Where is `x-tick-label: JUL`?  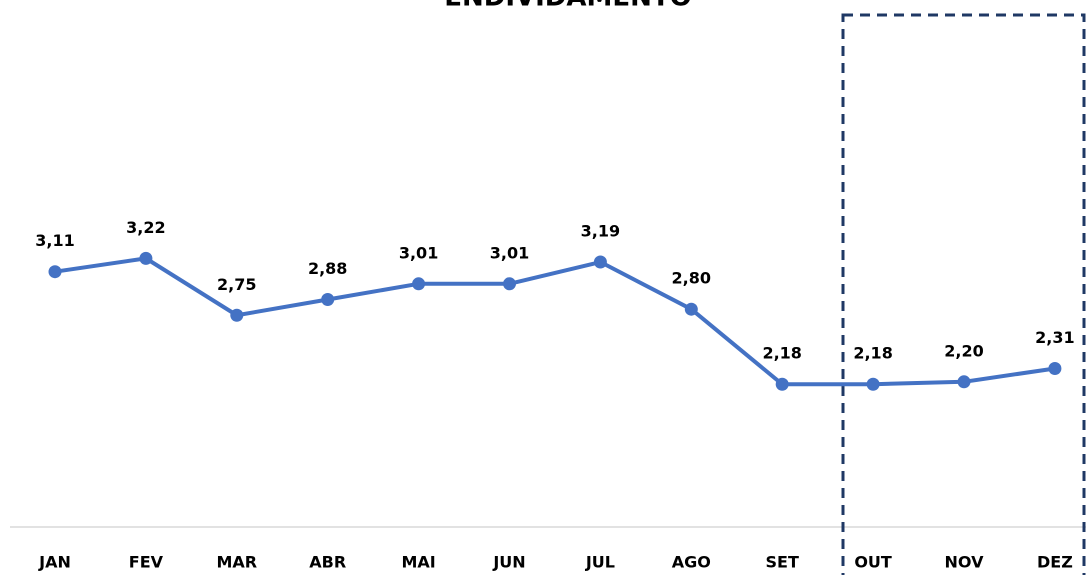 x-tick-label: JUL is located at coordinates (600, 562).